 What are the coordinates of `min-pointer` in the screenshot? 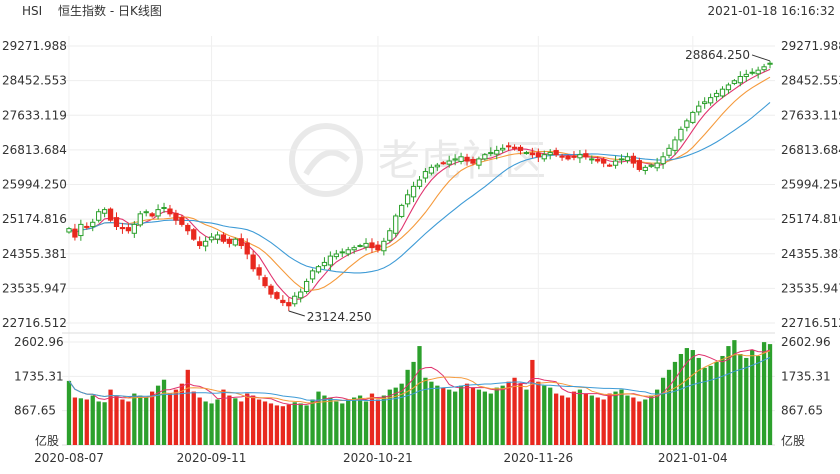 It's located at (296, 313).